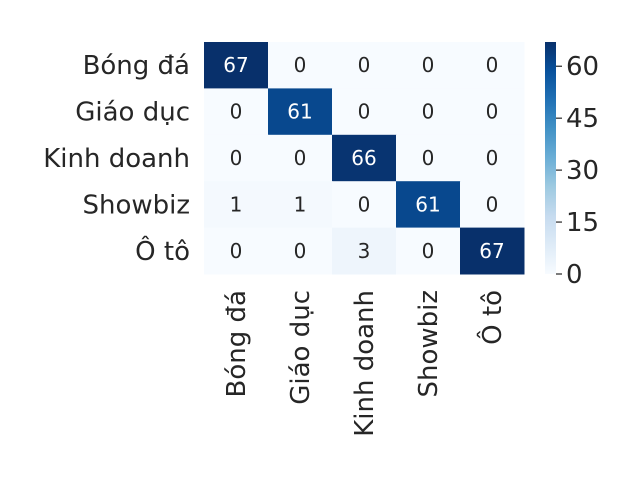 This screenshot has width=640, height=478. I want to click on x-tick-label: Showbiz, so click(429, 344).